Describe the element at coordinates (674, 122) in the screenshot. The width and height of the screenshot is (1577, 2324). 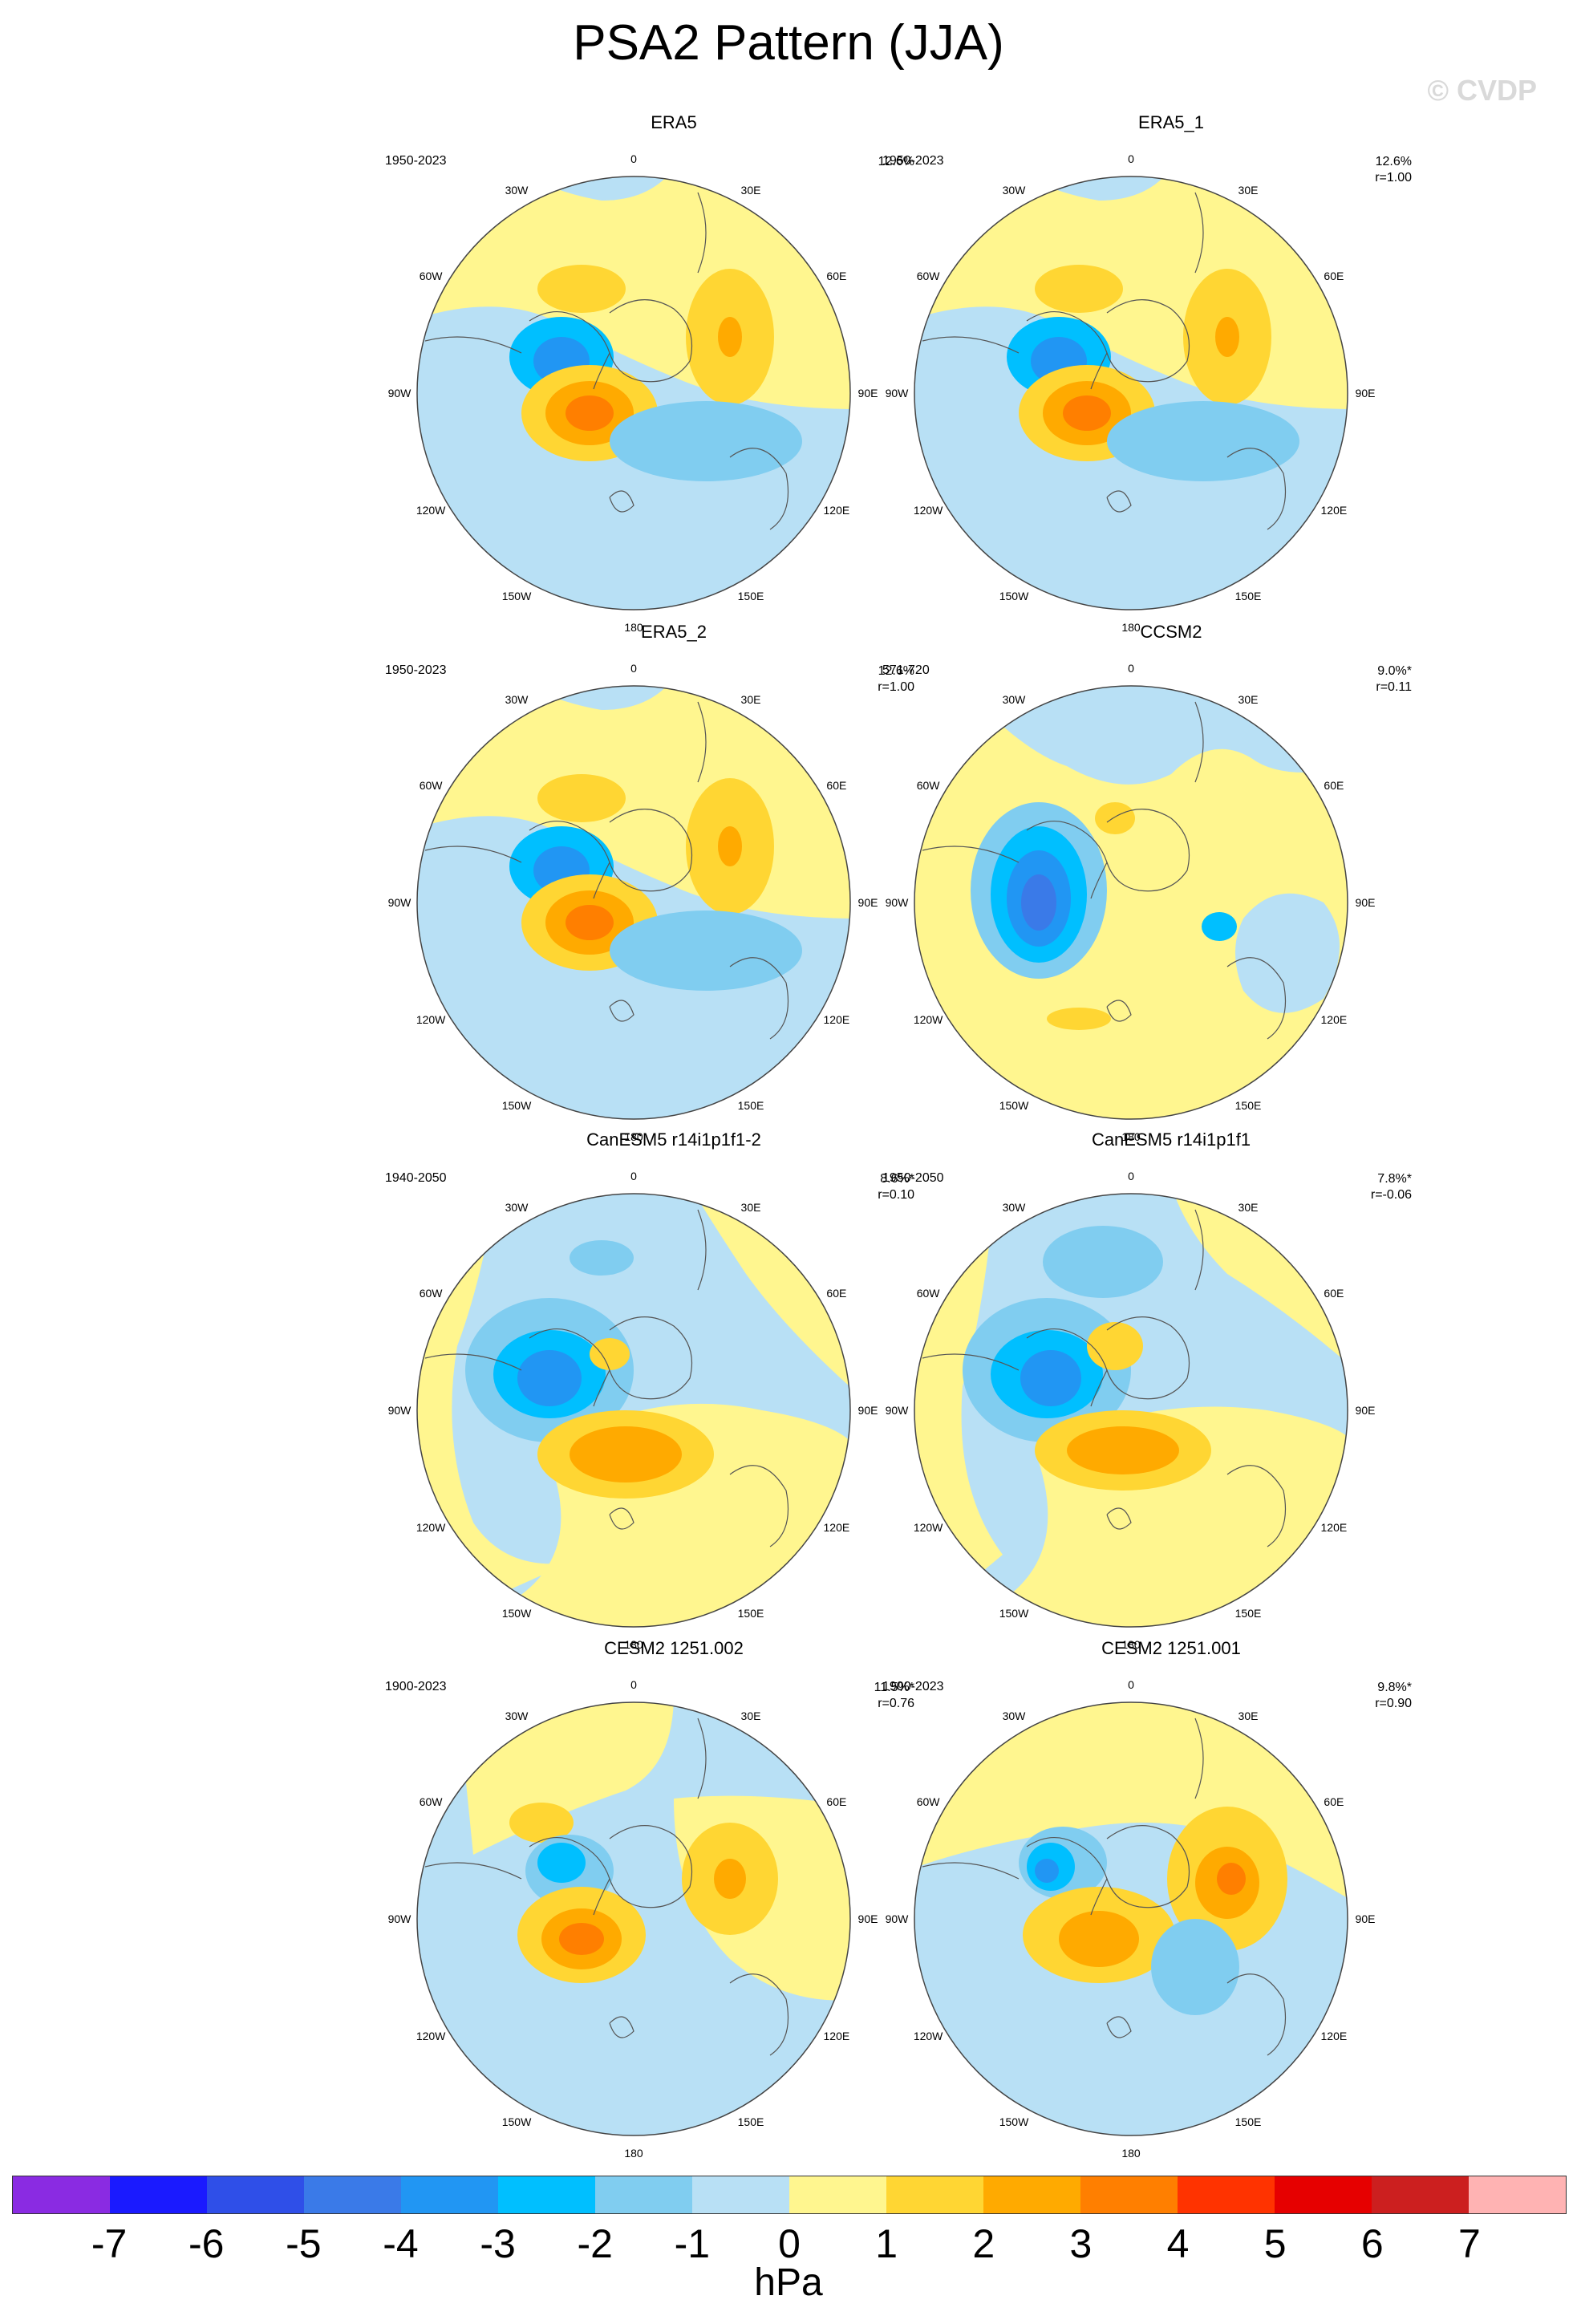
I see `panel-title: ERA5` at that location.